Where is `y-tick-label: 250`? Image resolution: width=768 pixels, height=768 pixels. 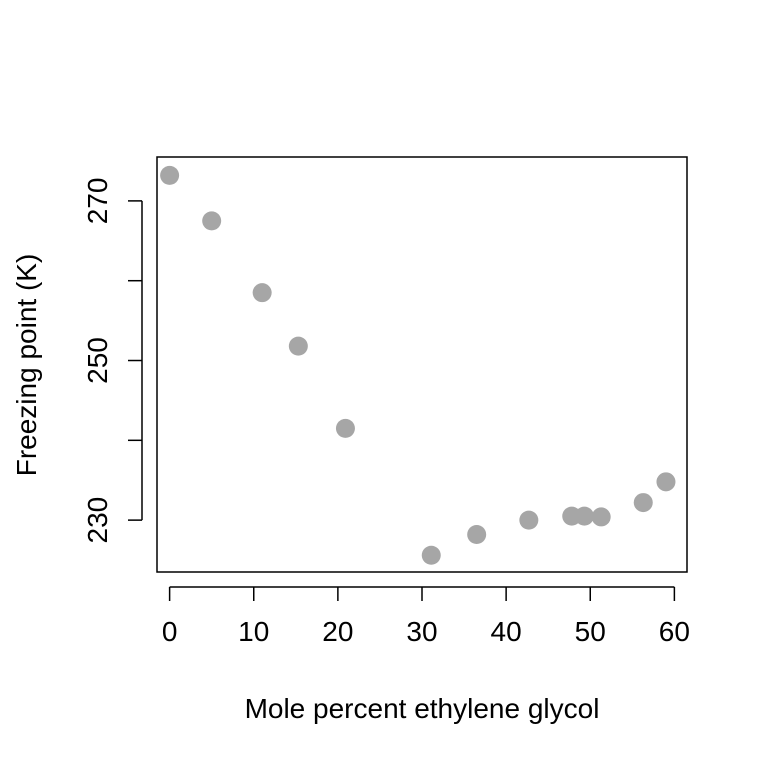
y-tick-label: 250 is located at coordinates (97, 360).